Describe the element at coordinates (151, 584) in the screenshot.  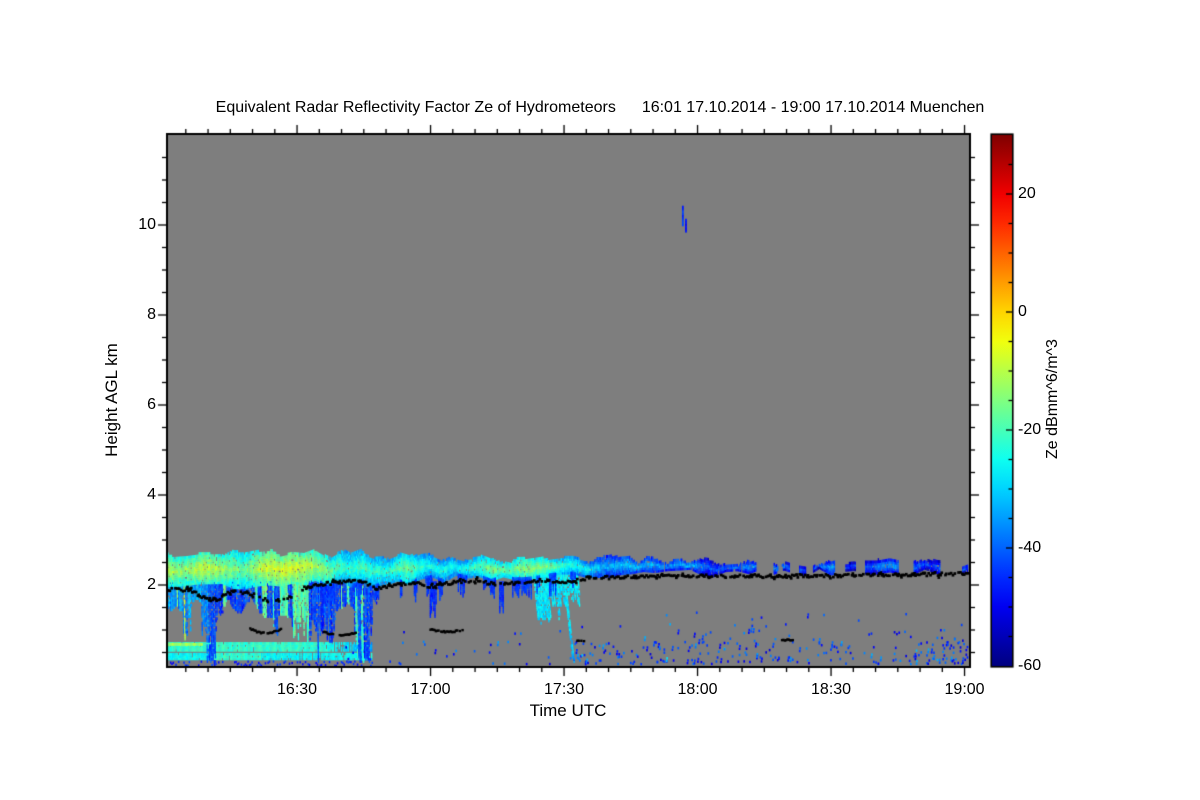
I see `y-tick-label: 2` at that location.